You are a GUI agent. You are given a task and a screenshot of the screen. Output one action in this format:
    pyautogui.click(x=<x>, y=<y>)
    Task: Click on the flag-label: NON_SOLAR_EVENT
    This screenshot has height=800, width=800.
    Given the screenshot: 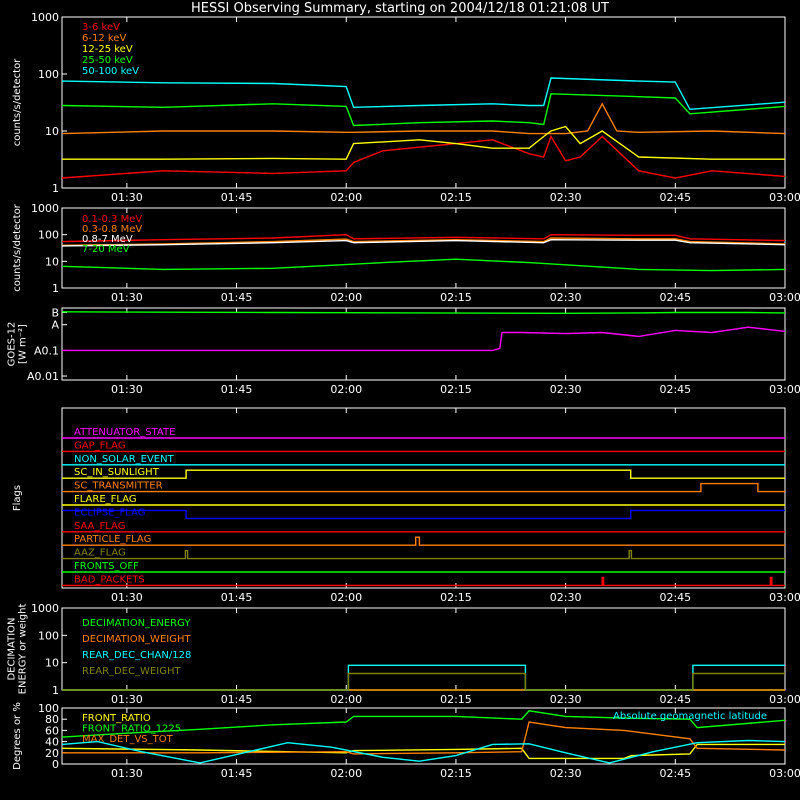 What is the action you would take?
    pyautogui.click(x=124, y=459)
    